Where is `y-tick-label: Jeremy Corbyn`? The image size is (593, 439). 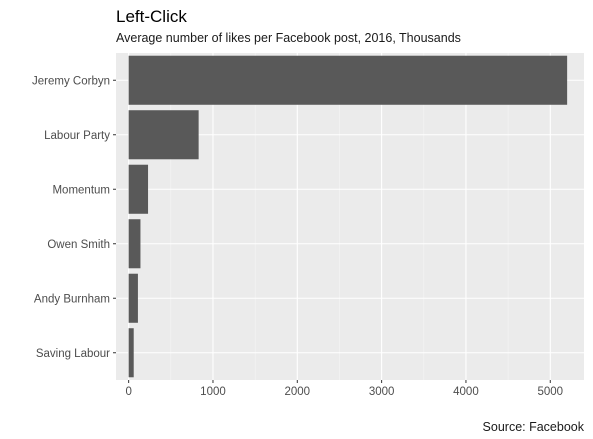
y-tick-label: Jeremy Corbyn is located at coordinates (71, 81).